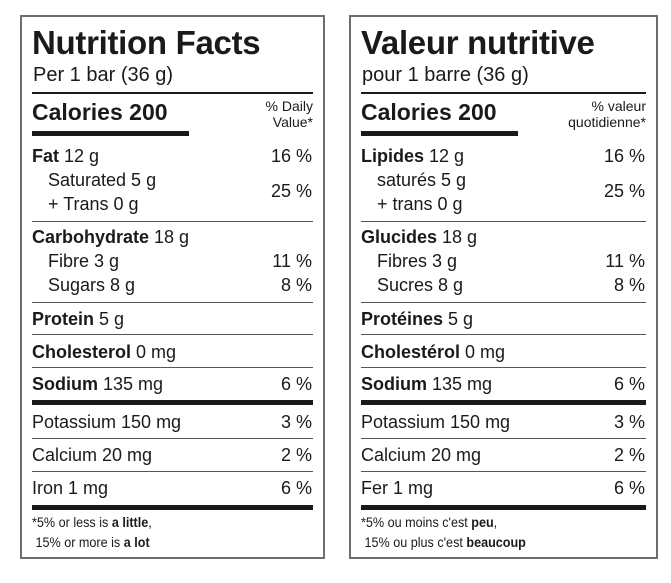 The image size is (671, 583). Describe the element at coordinates (511, 285) in the screenshot. I see `row-sugars: Sucres 8 g 8 %` at that location.